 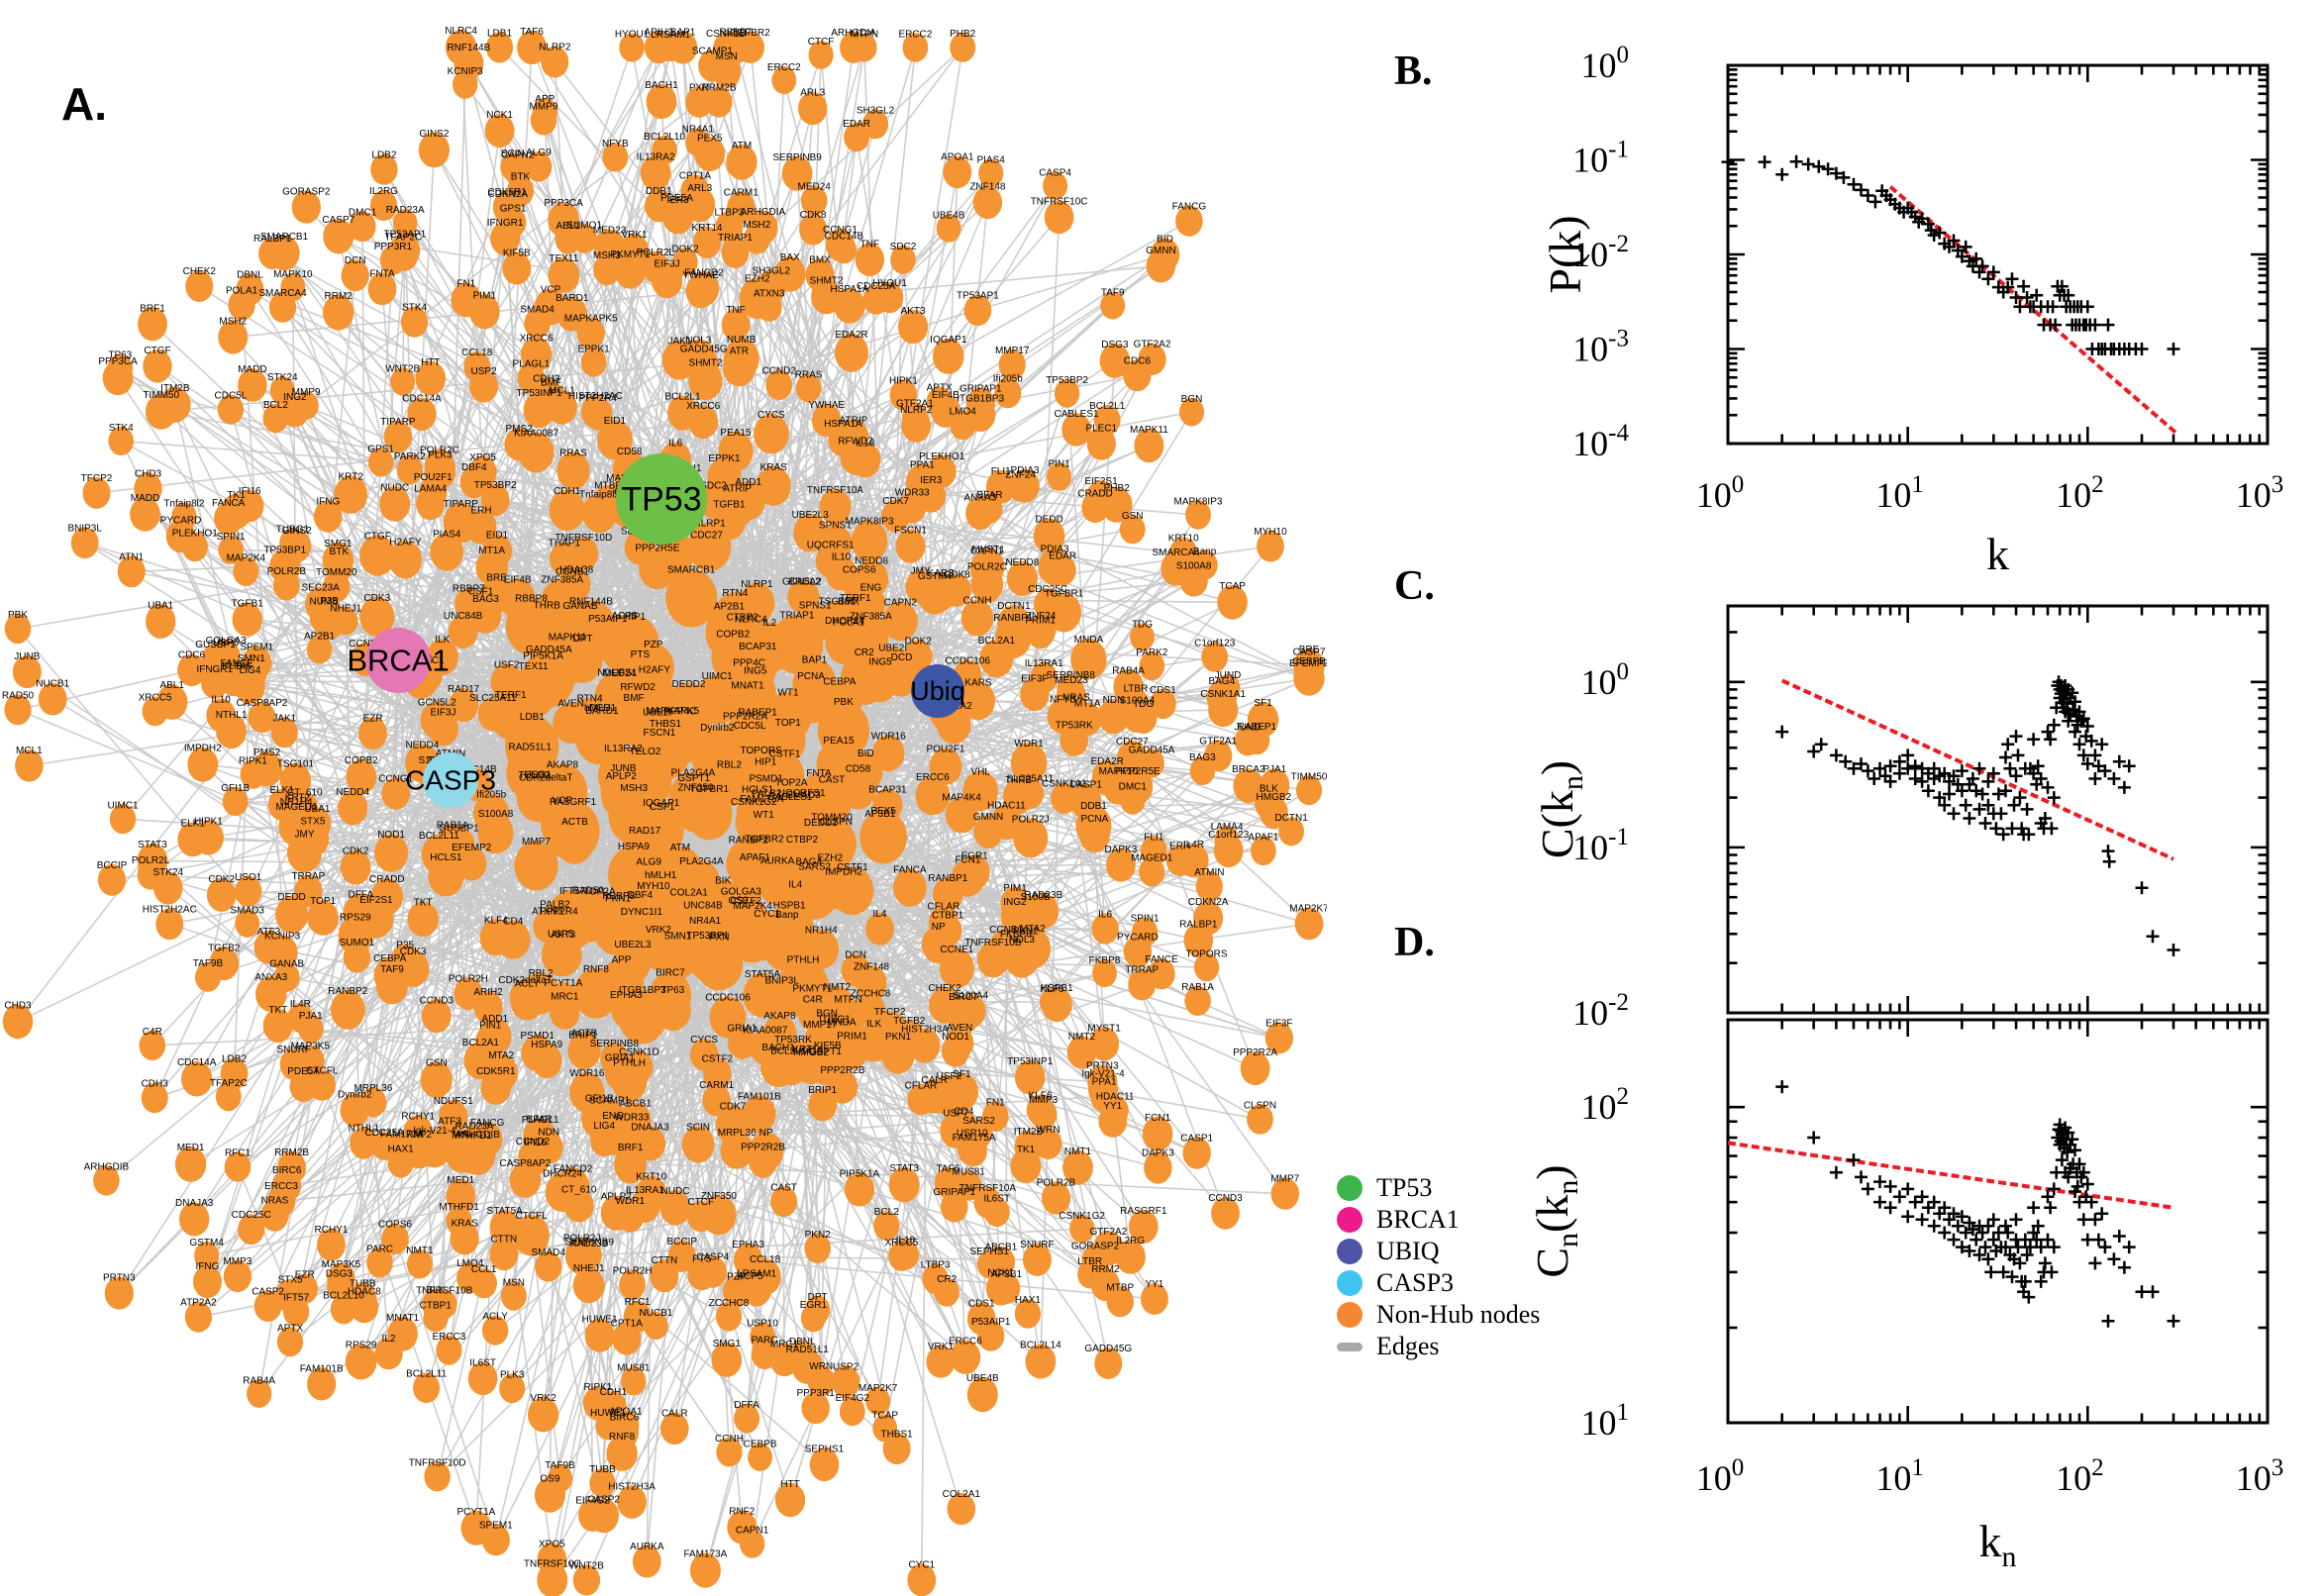 I want to click on axis-ticks, so click(x=1998, y=810).